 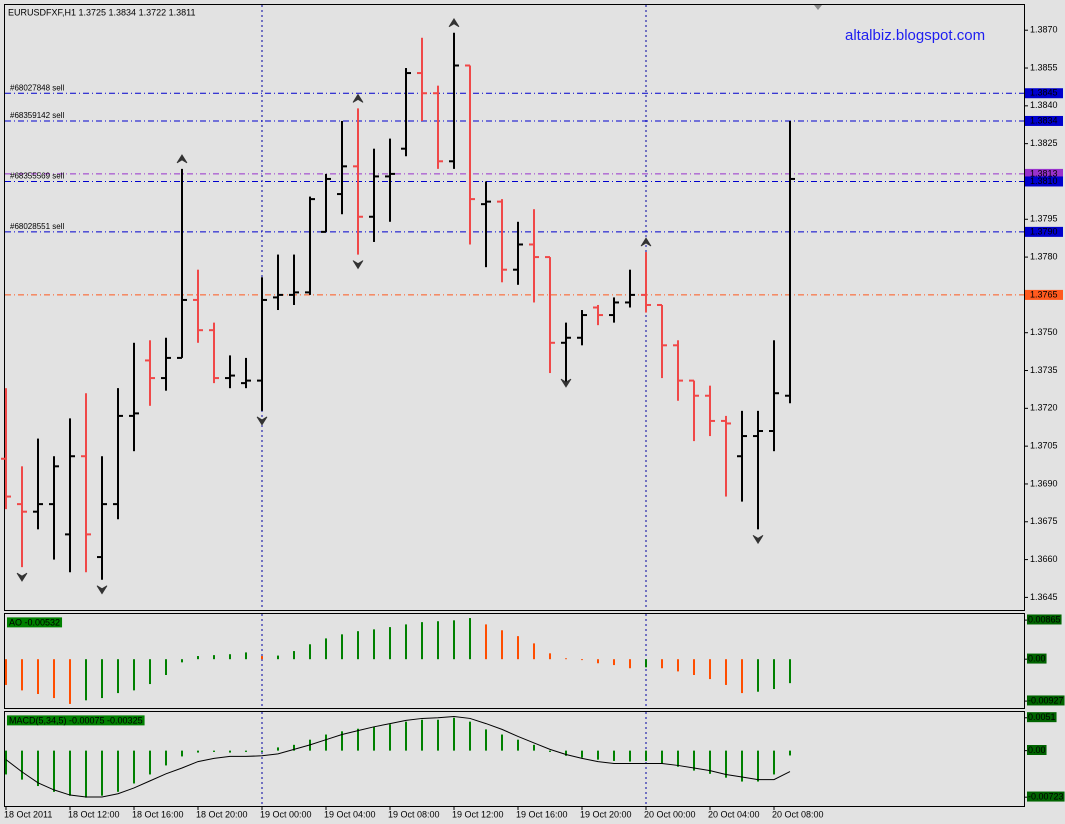 I want to click on y-tick-label: 1.3780, so click(x=1044, y=256).